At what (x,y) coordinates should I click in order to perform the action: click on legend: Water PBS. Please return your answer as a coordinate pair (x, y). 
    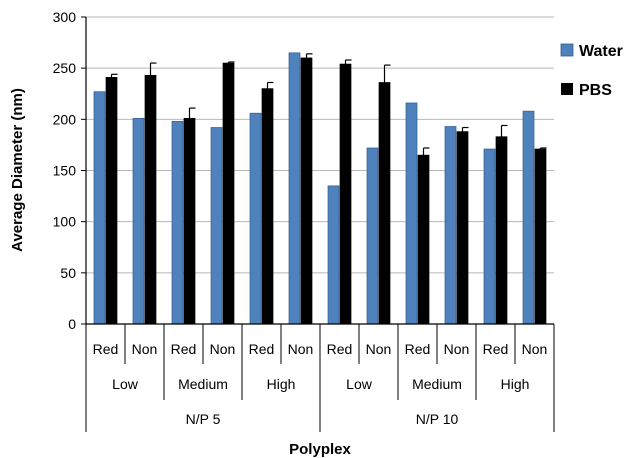
    Looking at the image, I should click on (591, 71).